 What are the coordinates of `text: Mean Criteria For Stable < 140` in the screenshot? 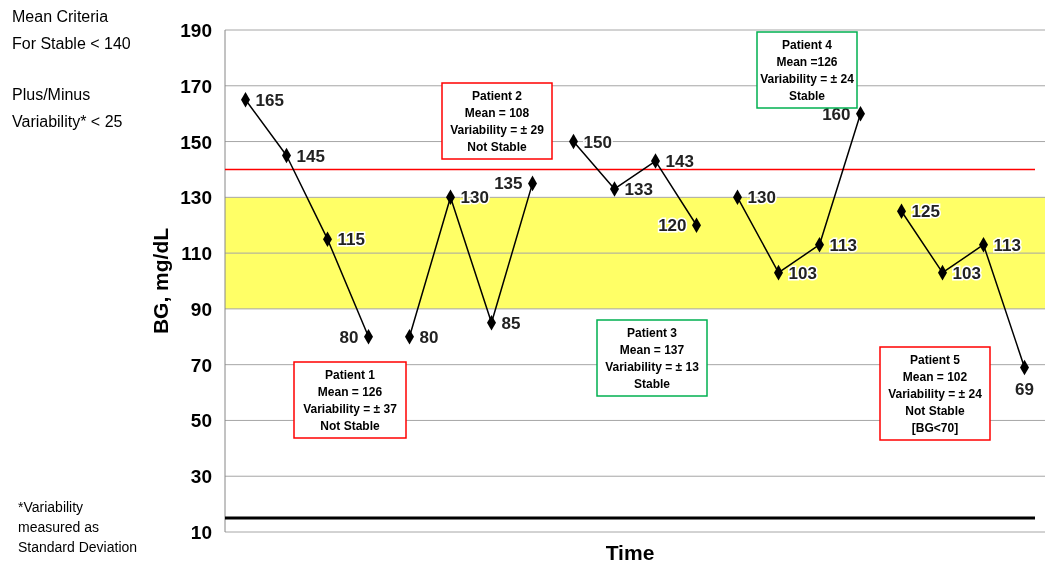 It's located at (71, 30).